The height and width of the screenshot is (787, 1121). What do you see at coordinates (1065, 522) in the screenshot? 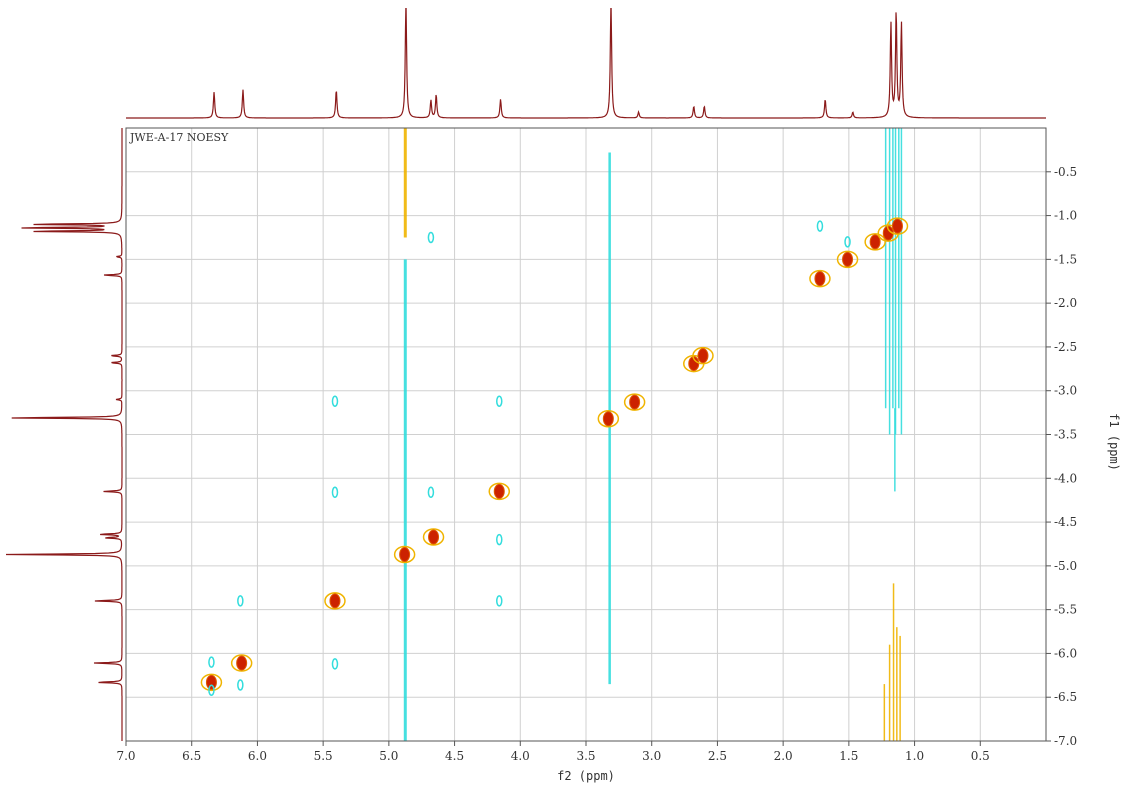
I see `y-tick-label: -4.5` at bounding box center [1065, 522].